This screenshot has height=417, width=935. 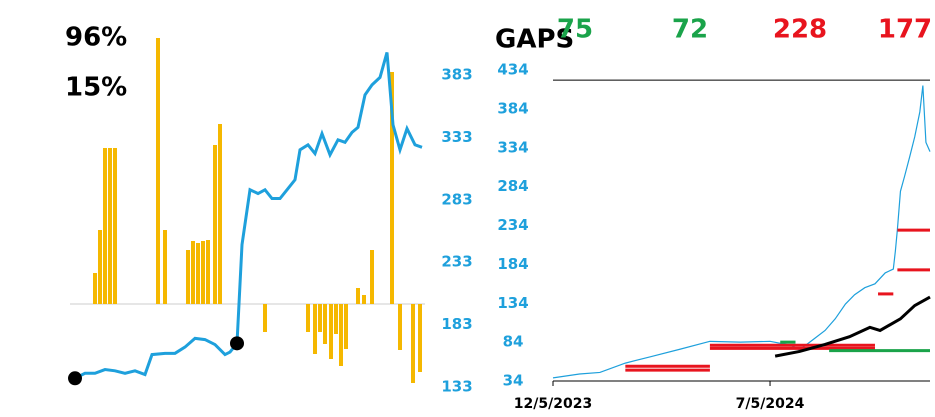 I want to click on y-tick-label: 234, so click(x=512, y=225).